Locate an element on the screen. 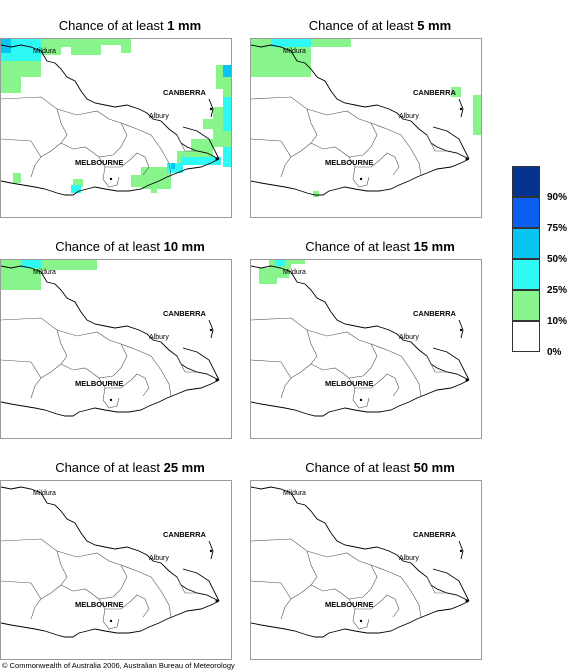  legend-label-10: 10% is located at coordinates (557, 321).